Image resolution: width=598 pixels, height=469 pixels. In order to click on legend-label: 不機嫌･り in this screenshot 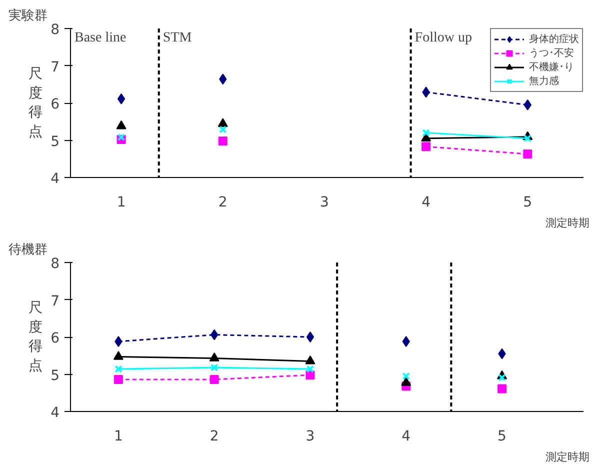, I will do `click(551, 67)`.